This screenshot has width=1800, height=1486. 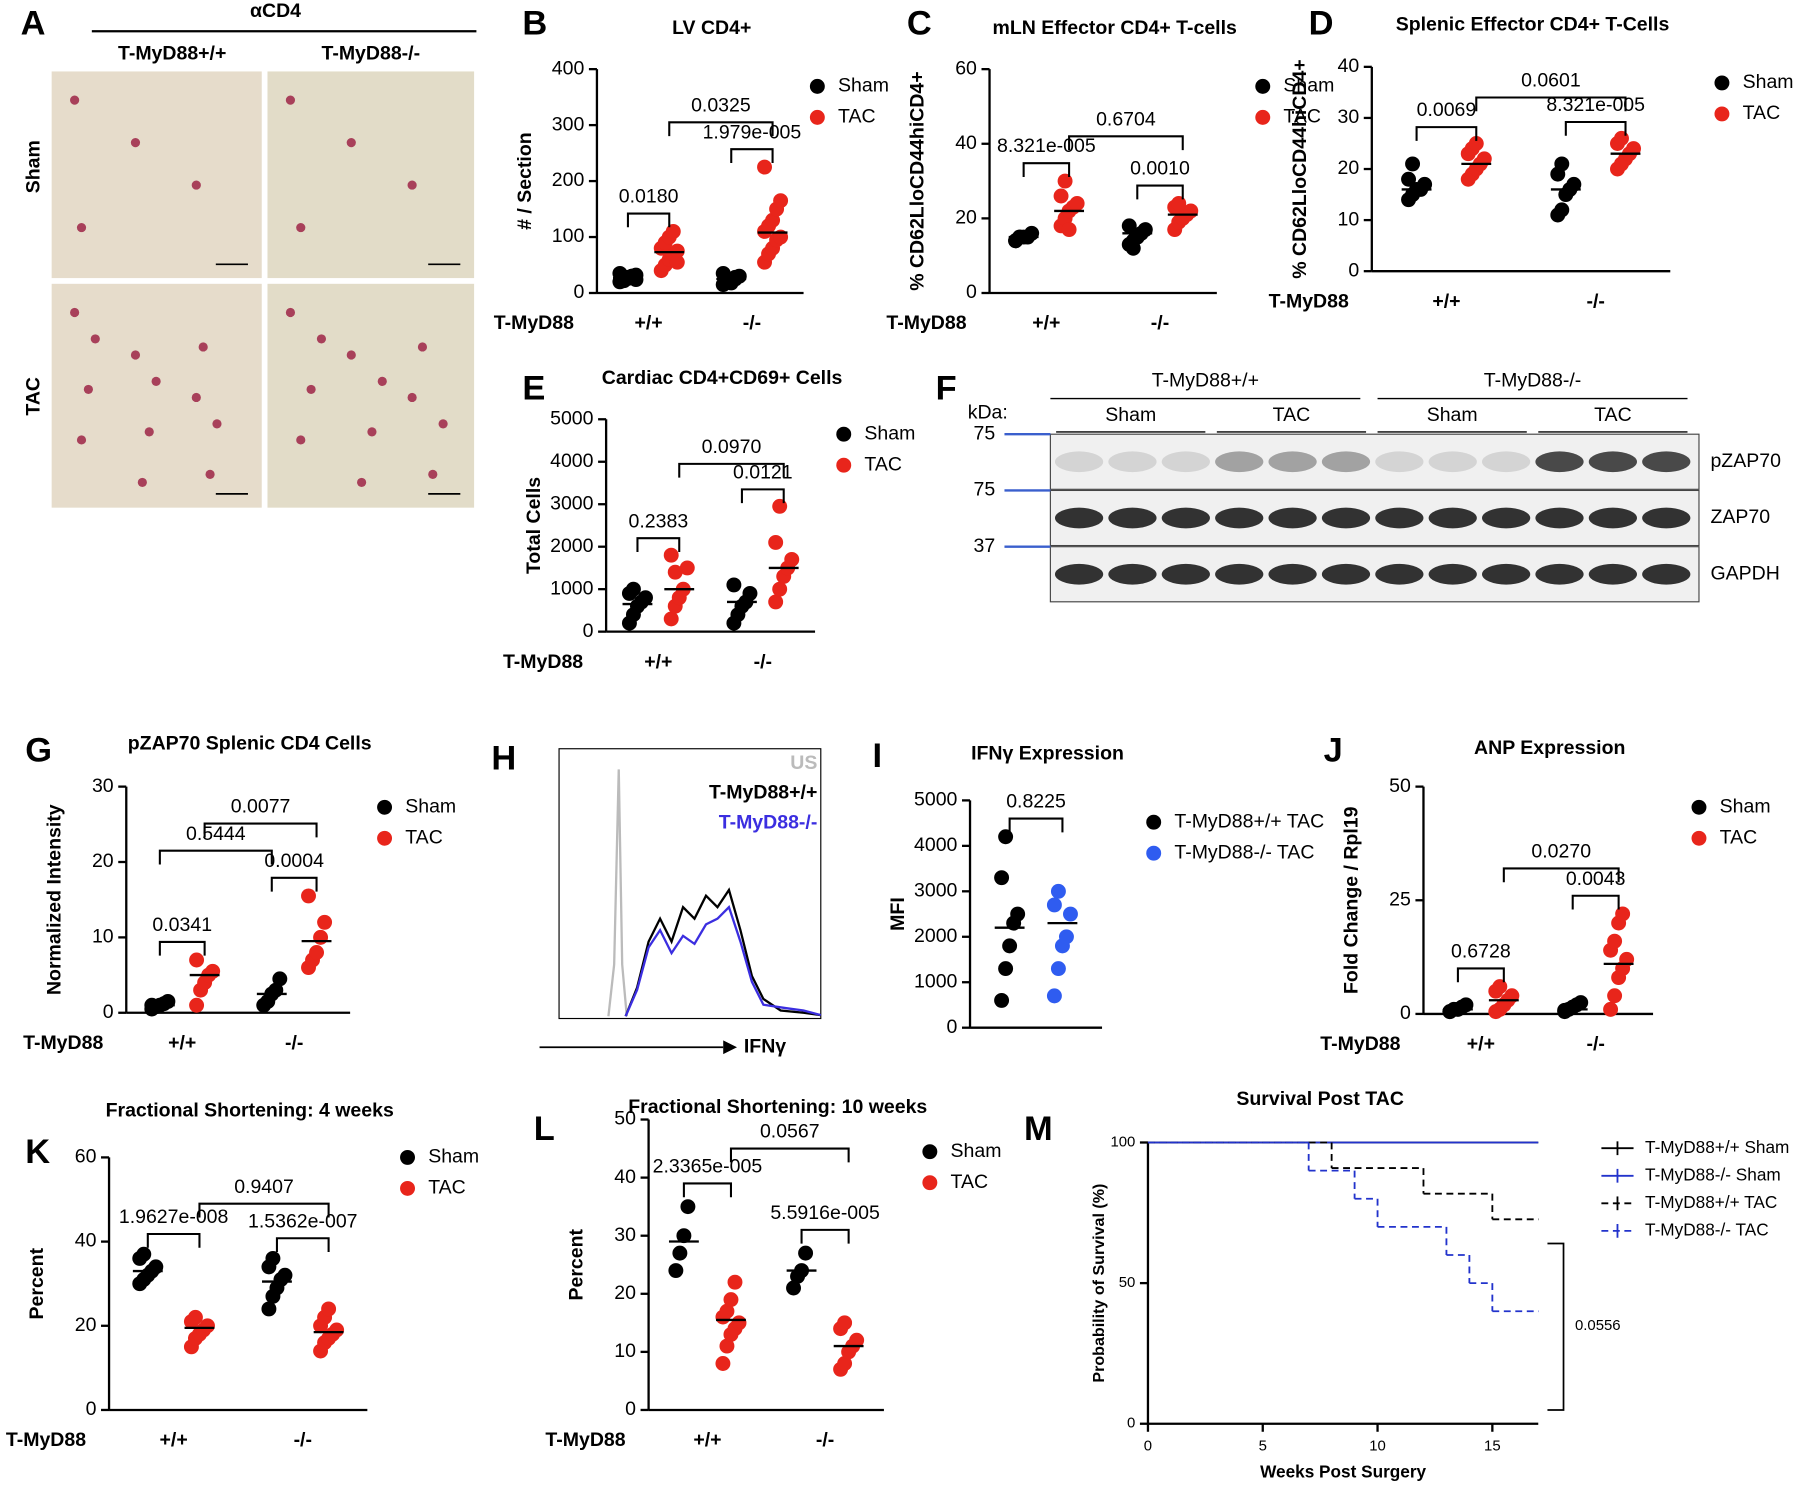 What do you see at coordinates (918, 180) in the screenshot?
I see `y-axis-label: % CD62LloCD44hiCD4+` at bounding box center [918, 180].